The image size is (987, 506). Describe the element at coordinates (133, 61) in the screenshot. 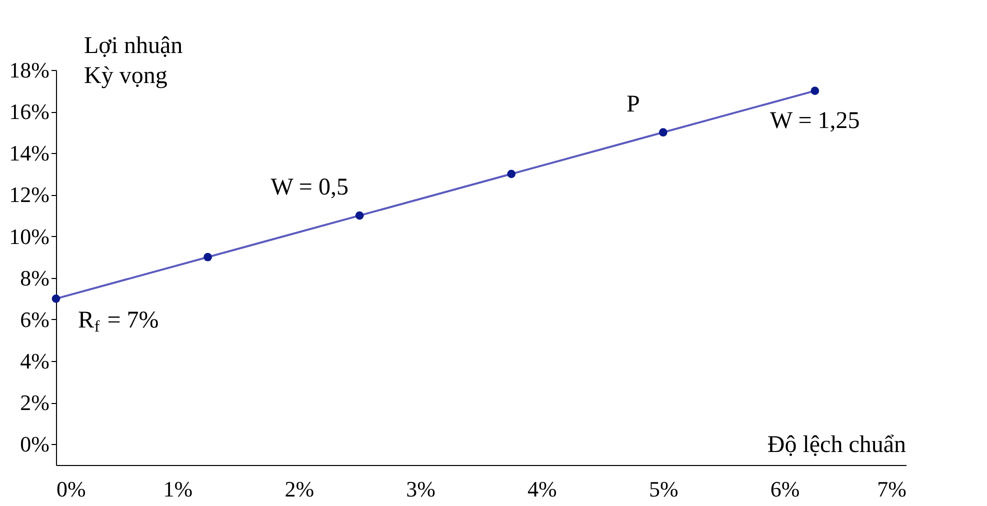

I see `y-axis-title: Lợi nhuận Kỳ vọng` at that location.